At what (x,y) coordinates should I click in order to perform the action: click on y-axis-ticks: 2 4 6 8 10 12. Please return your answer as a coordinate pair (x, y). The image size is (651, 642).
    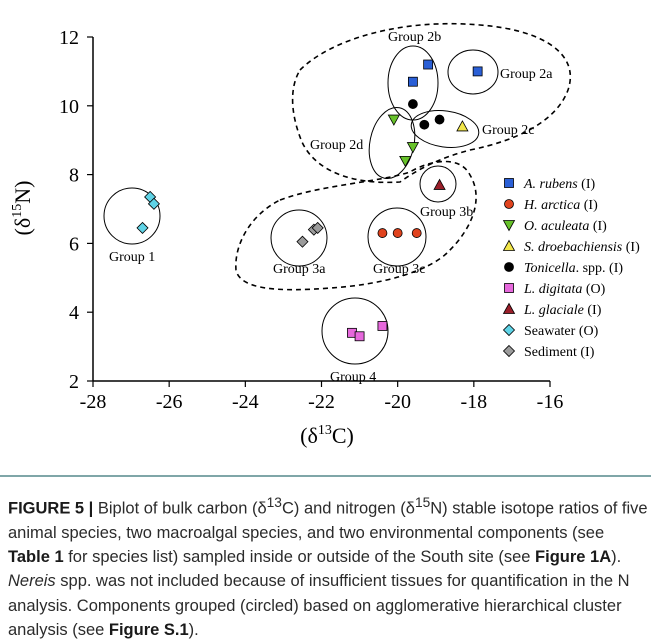
    Looking at the image, I should click on (76, 210).